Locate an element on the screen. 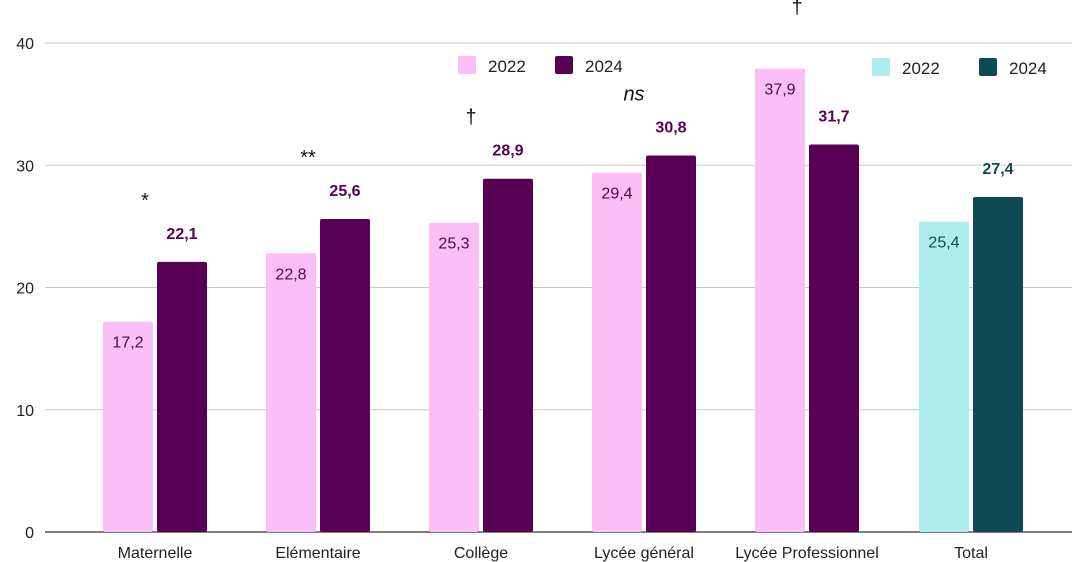 This screenshot has width=1072, height=562. x-tick-label: Lycée général is located at coordinates (644, 553).